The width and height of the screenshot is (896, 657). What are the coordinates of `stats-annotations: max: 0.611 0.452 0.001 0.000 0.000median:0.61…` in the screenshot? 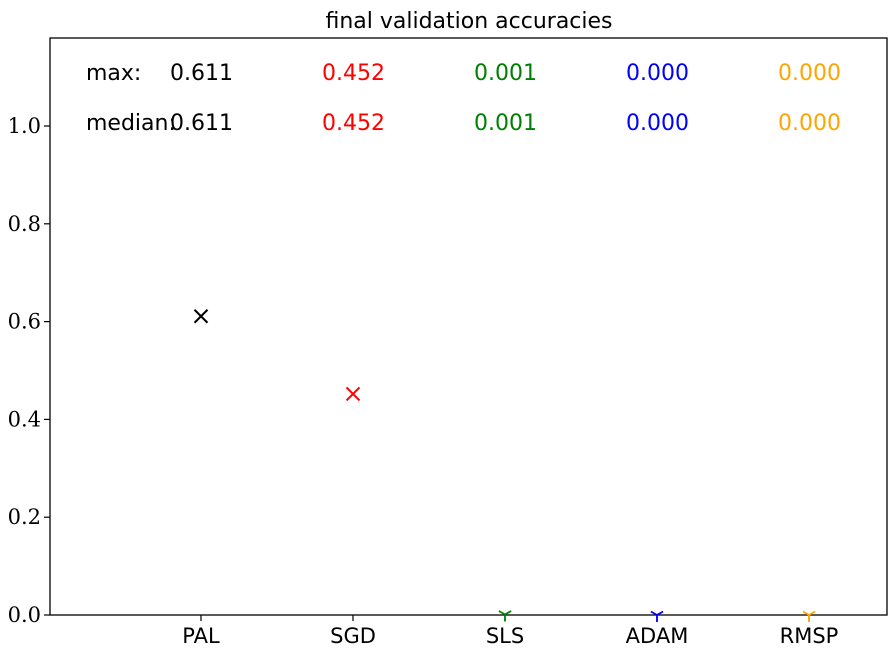 It's located at (463, 98).